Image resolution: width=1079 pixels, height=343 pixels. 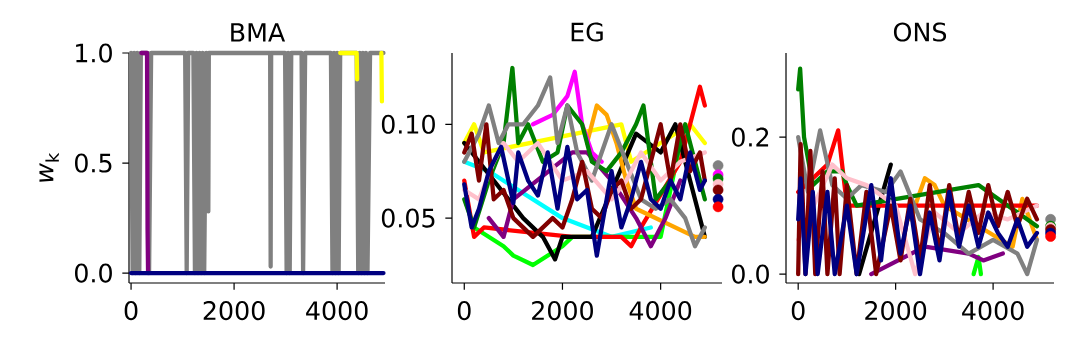 What do you see at coordinates (408, 218) in the screenshot?
I see `y-tick-label: 0.05` at bounding box center [408, 218].